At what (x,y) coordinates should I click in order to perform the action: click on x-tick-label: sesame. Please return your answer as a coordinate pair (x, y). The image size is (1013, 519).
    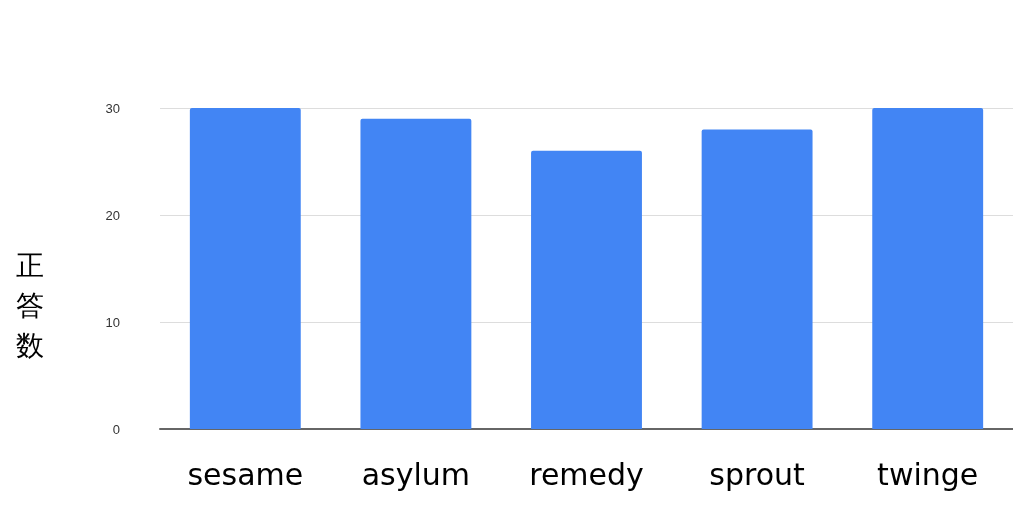
    Looking at the image, I should click on (245, 474).